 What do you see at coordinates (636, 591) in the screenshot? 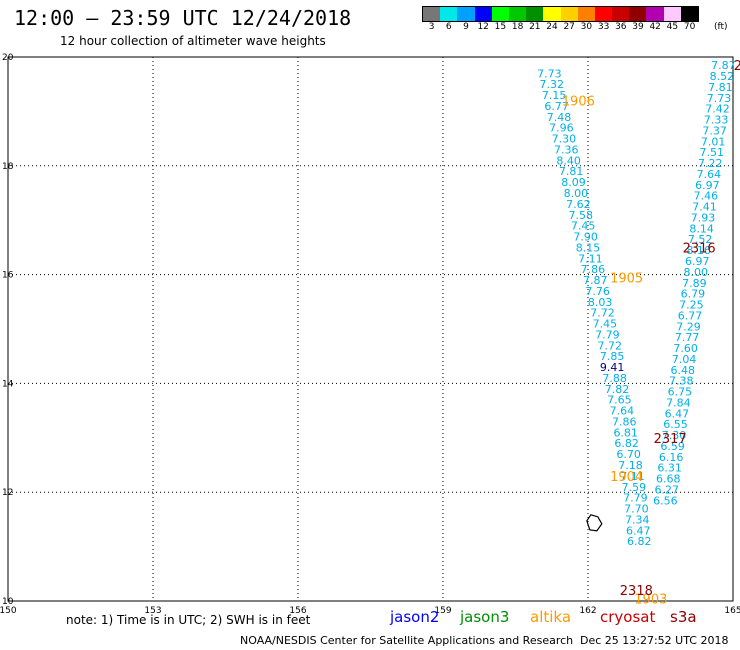
I see `pass-id-label: 2318` at bounding box center [636, 591].